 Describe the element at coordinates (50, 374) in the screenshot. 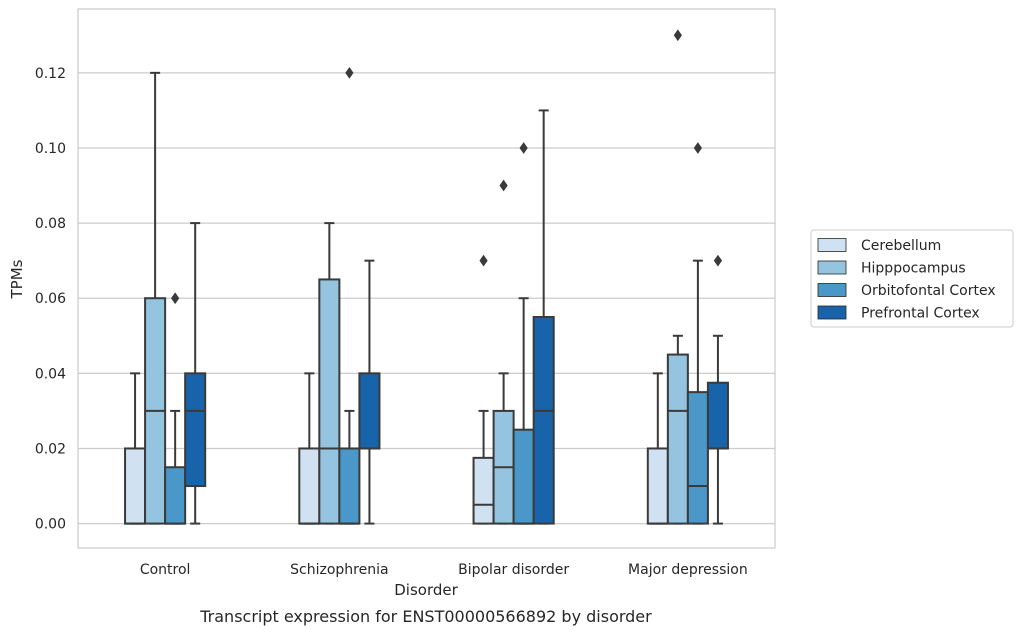

I see `y-tick-label: 0.04` at that location.